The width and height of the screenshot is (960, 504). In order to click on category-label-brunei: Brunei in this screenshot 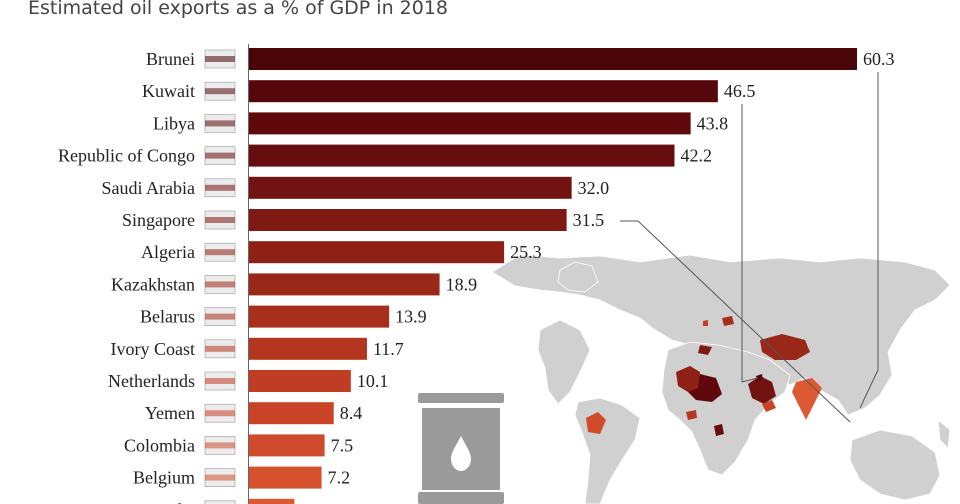, I will do `click(170, 59)`.